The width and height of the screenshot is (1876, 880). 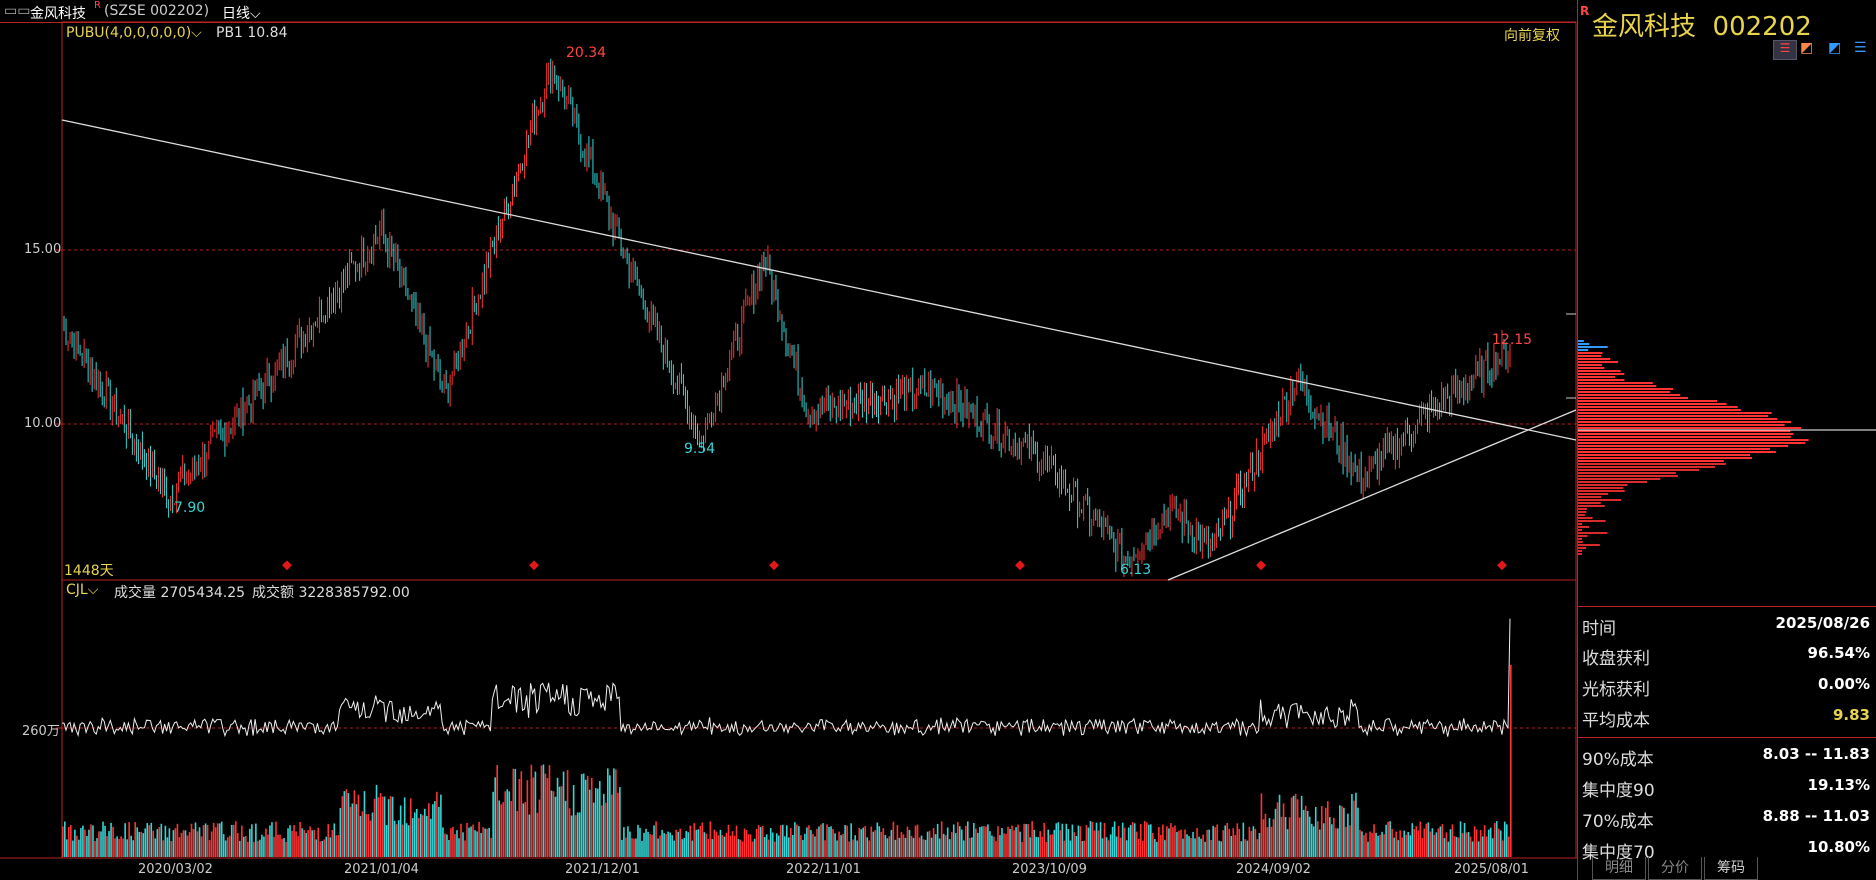 What do you see at coordinates (134, 33) in the screenshot?
I see `indicator-selector: PUBU(4,0,0,0,0,0)⌵` at bounding box center [134, 33].